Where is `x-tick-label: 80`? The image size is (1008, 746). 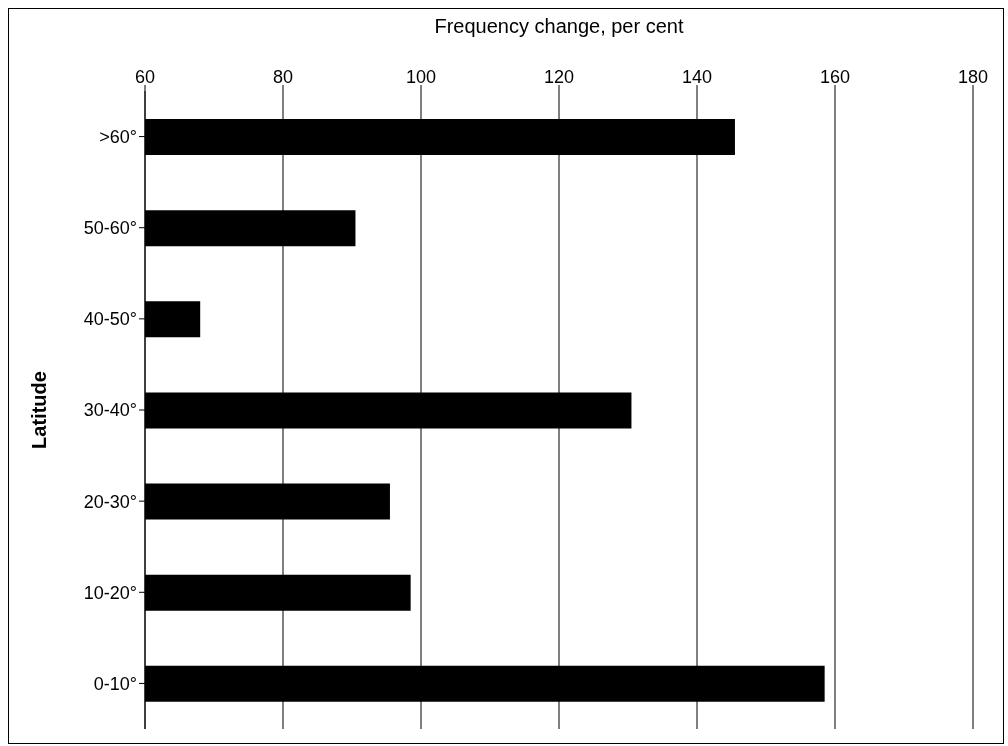 x-tick-label: 80 is located at coordinates (283, 77).